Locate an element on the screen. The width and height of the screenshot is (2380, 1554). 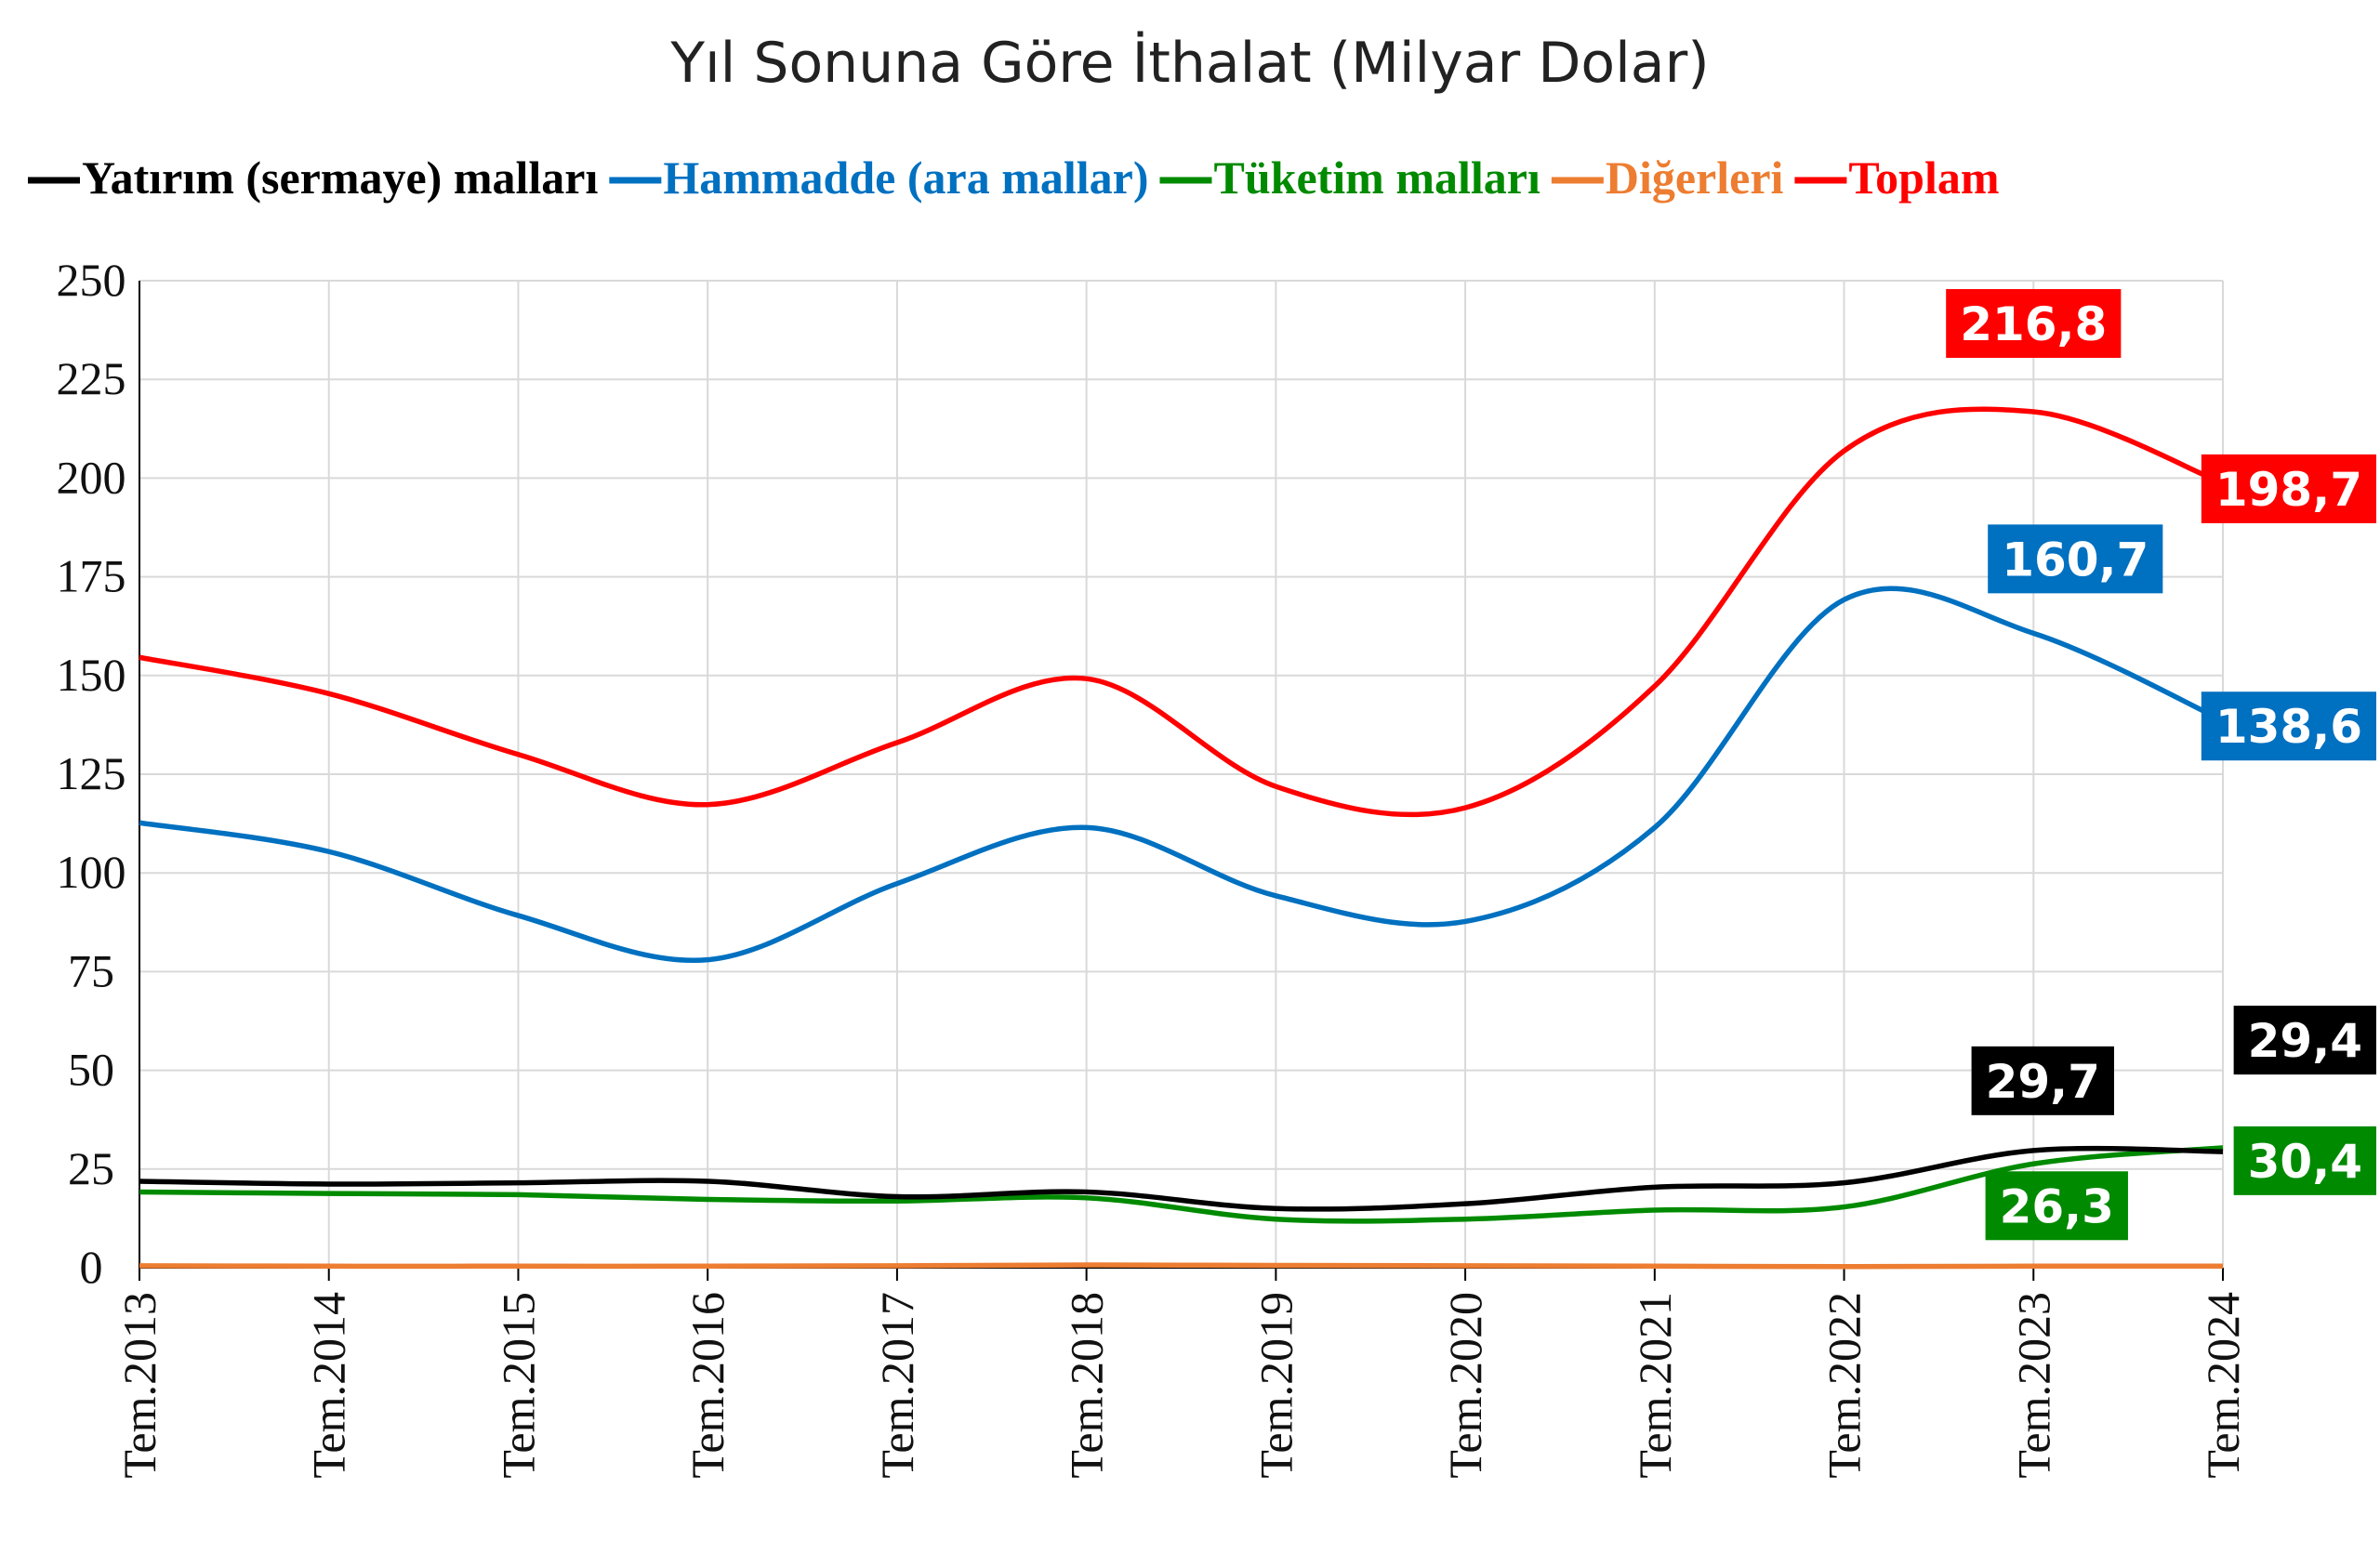
x-tick-label: Tem.2024 is located at coordinates (2223, 1385).